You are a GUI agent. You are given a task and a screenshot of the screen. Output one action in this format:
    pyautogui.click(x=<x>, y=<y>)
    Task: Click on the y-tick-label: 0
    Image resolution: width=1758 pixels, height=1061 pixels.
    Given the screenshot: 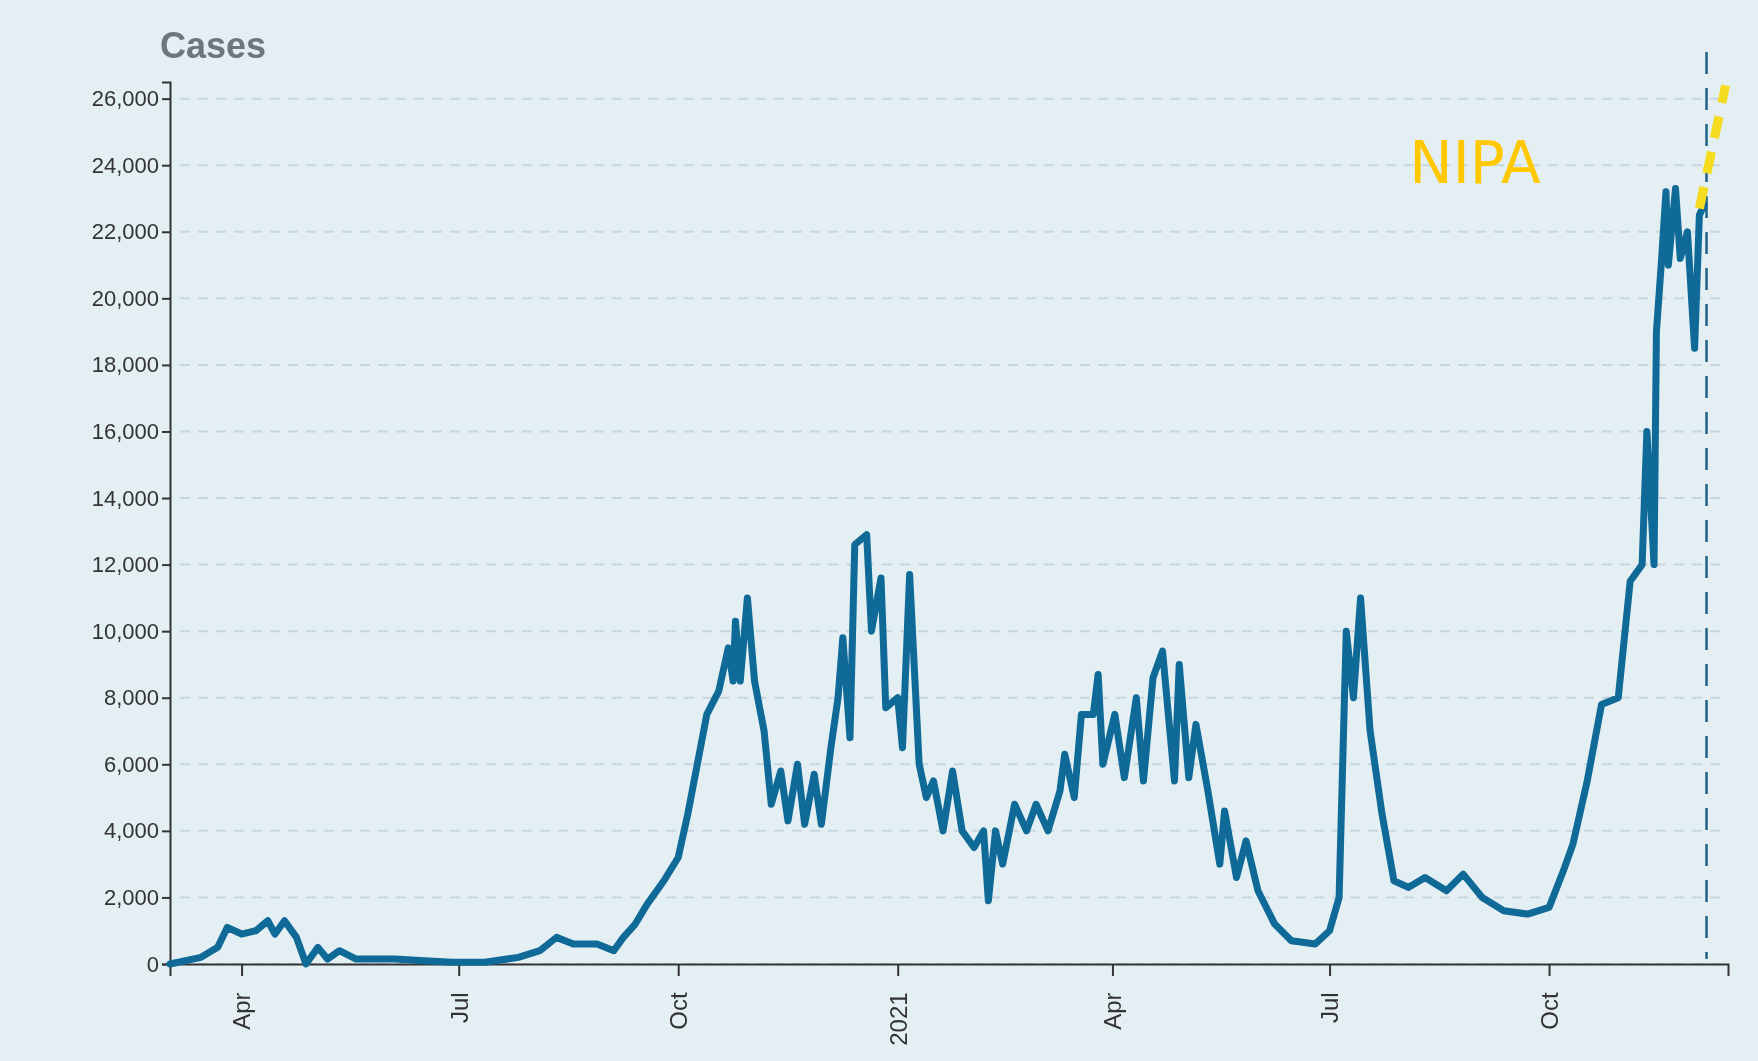 What is the action you would take?
    pyautogui.click(x=152, y=964)
    